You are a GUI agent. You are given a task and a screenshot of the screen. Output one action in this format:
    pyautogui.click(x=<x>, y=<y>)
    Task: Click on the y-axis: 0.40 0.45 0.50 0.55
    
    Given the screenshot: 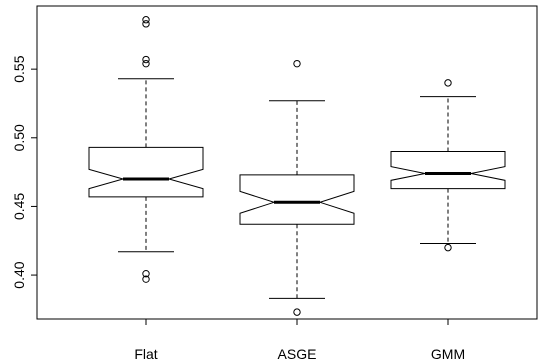 What is the action you would take?
    pyautogui.click(x=24, y=172)
    